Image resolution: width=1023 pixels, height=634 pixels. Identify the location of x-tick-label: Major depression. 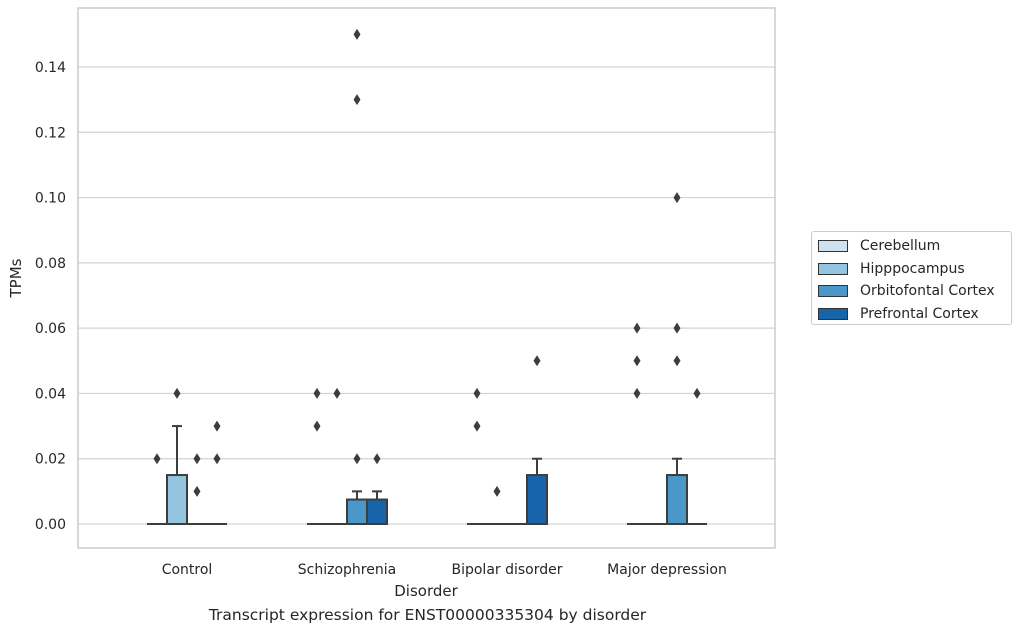
(667, 570).